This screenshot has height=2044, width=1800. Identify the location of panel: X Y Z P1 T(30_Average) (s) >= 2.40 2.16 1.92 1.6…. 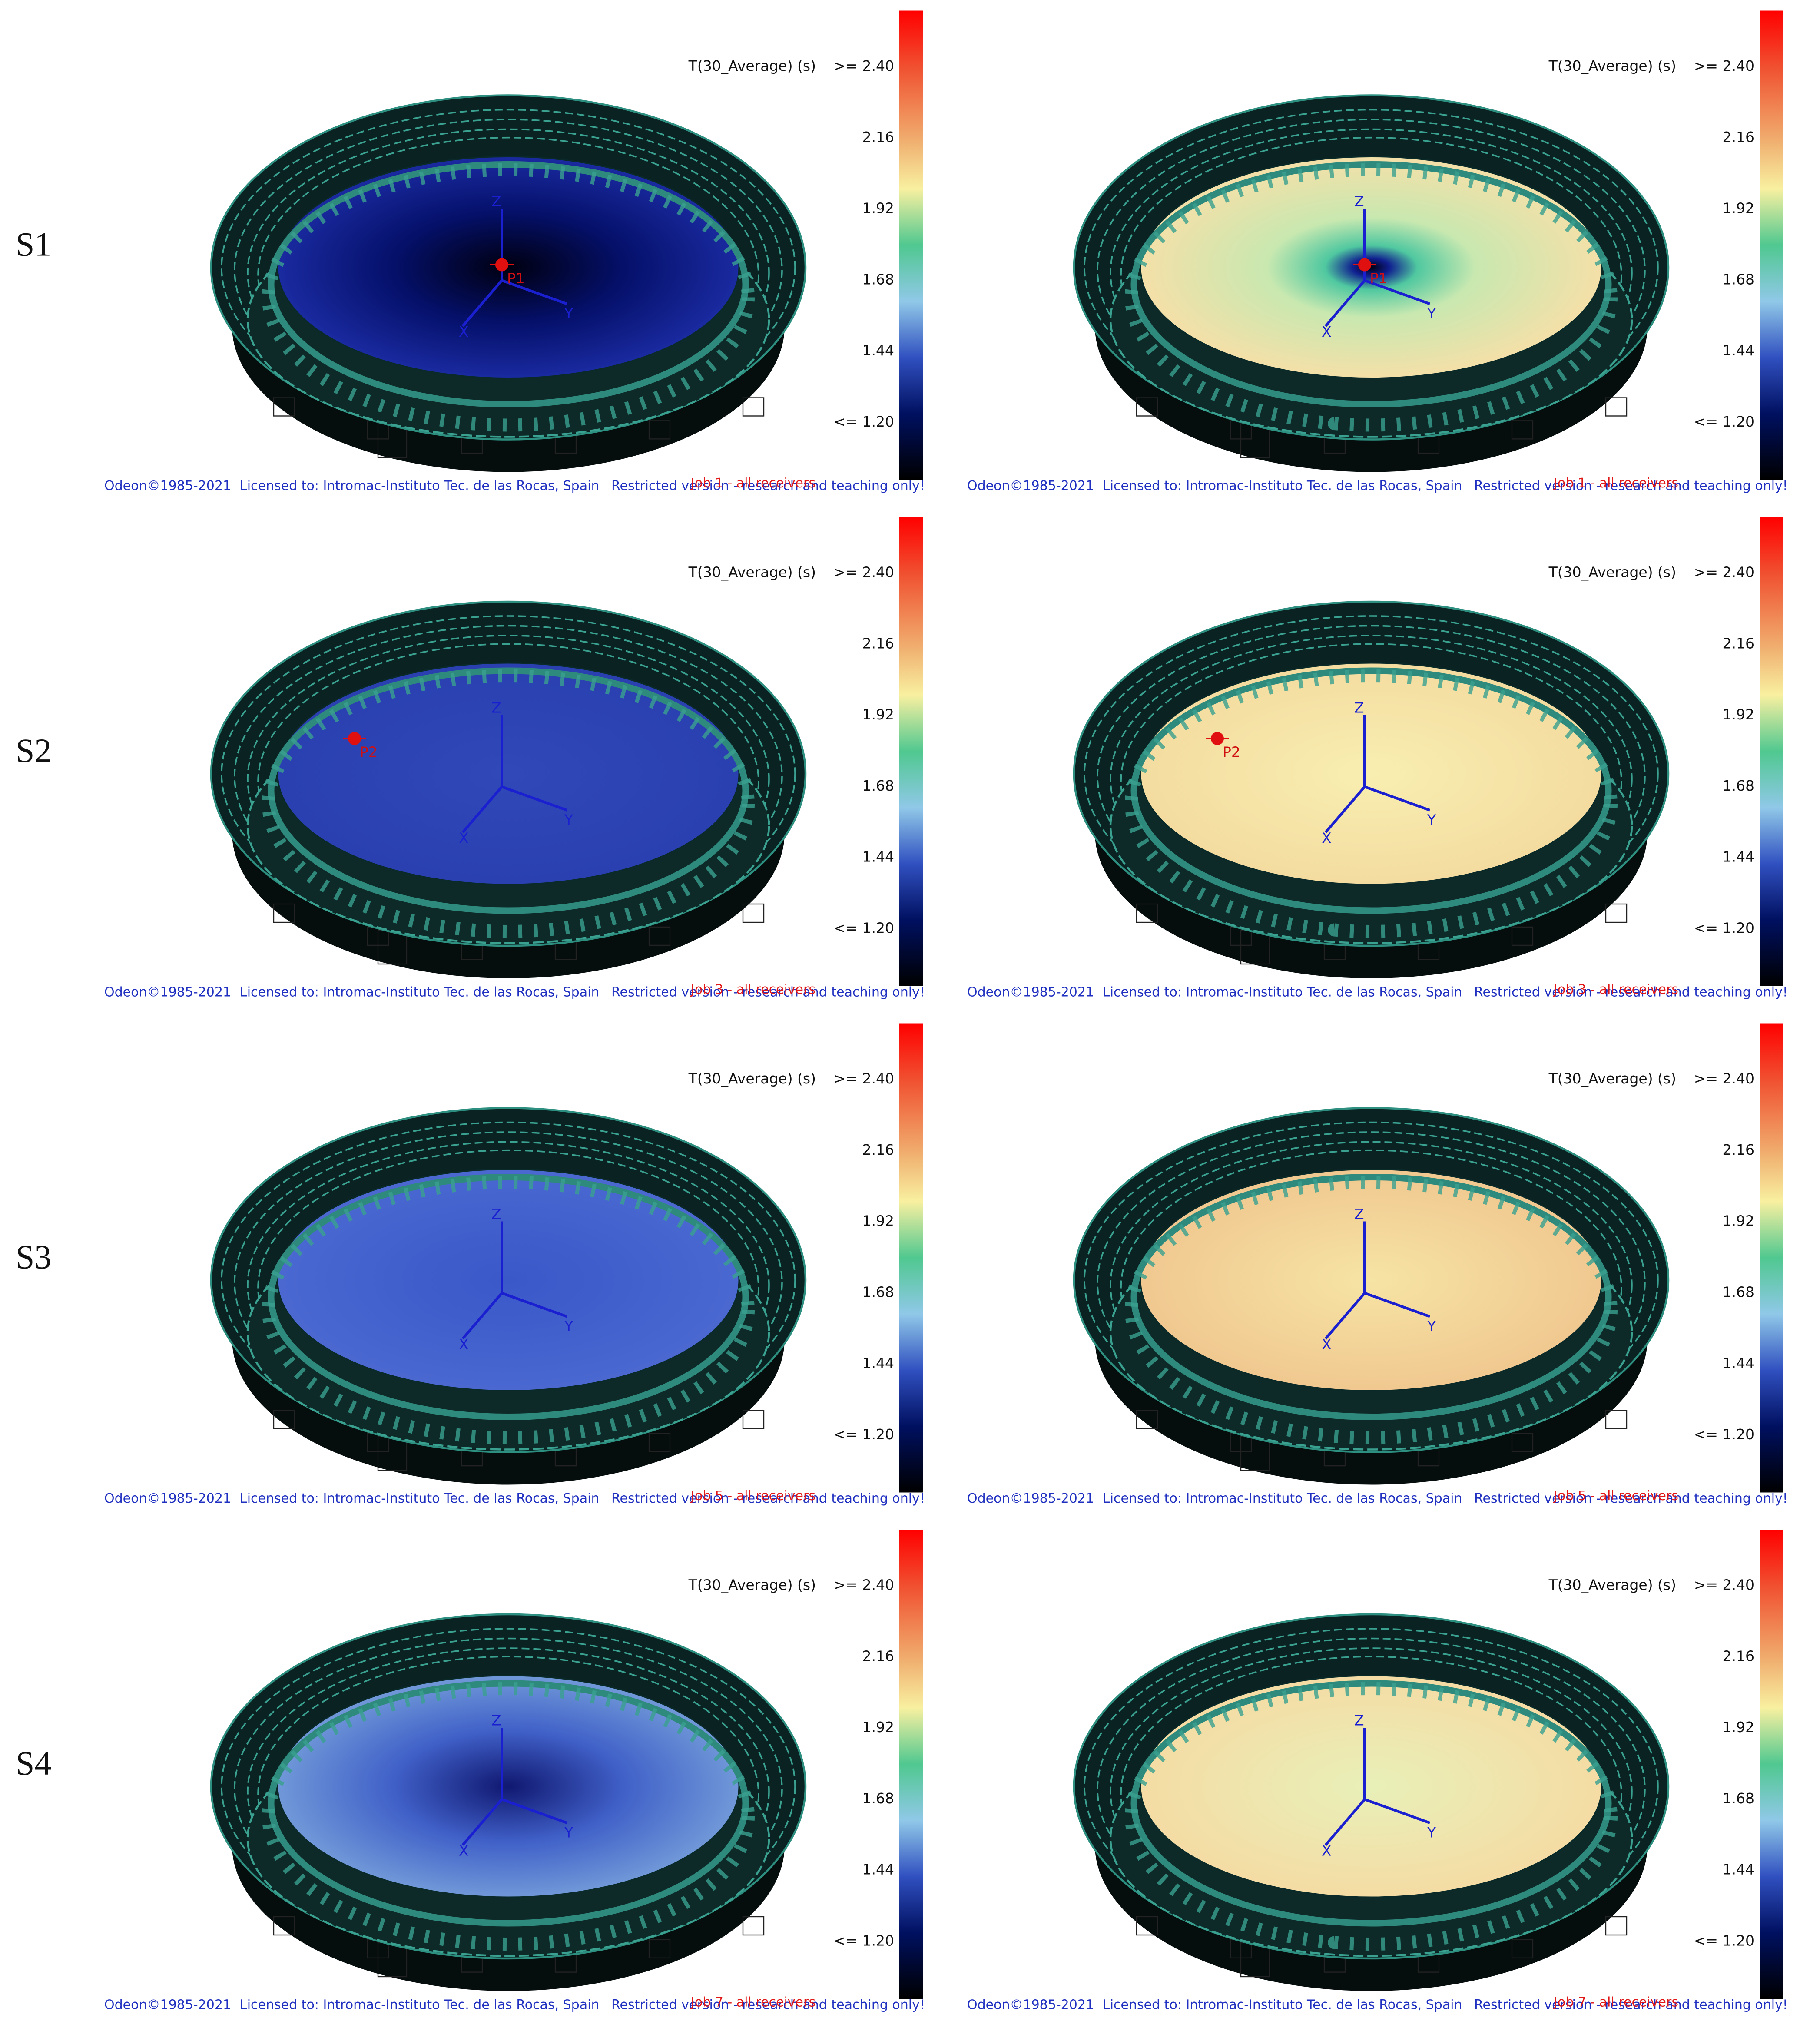
(1377, 252).